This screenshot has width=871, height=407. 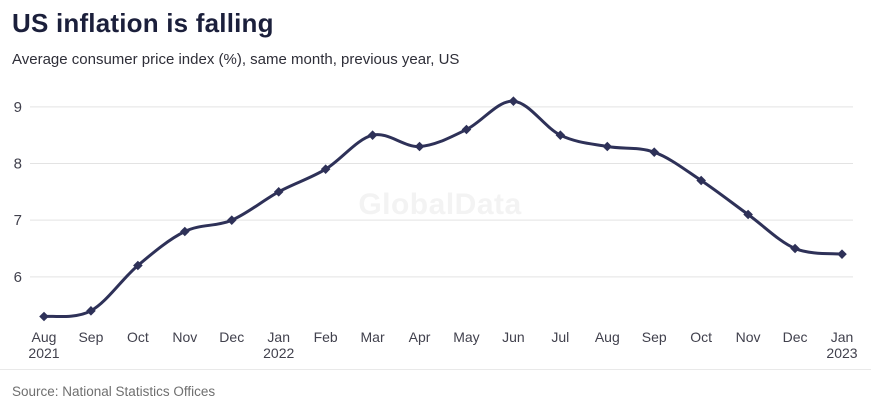 What do you see at coordinates (18, 220) in the screenshot?
I see `y-tick-label: 7` at bounding box center [18, 220].